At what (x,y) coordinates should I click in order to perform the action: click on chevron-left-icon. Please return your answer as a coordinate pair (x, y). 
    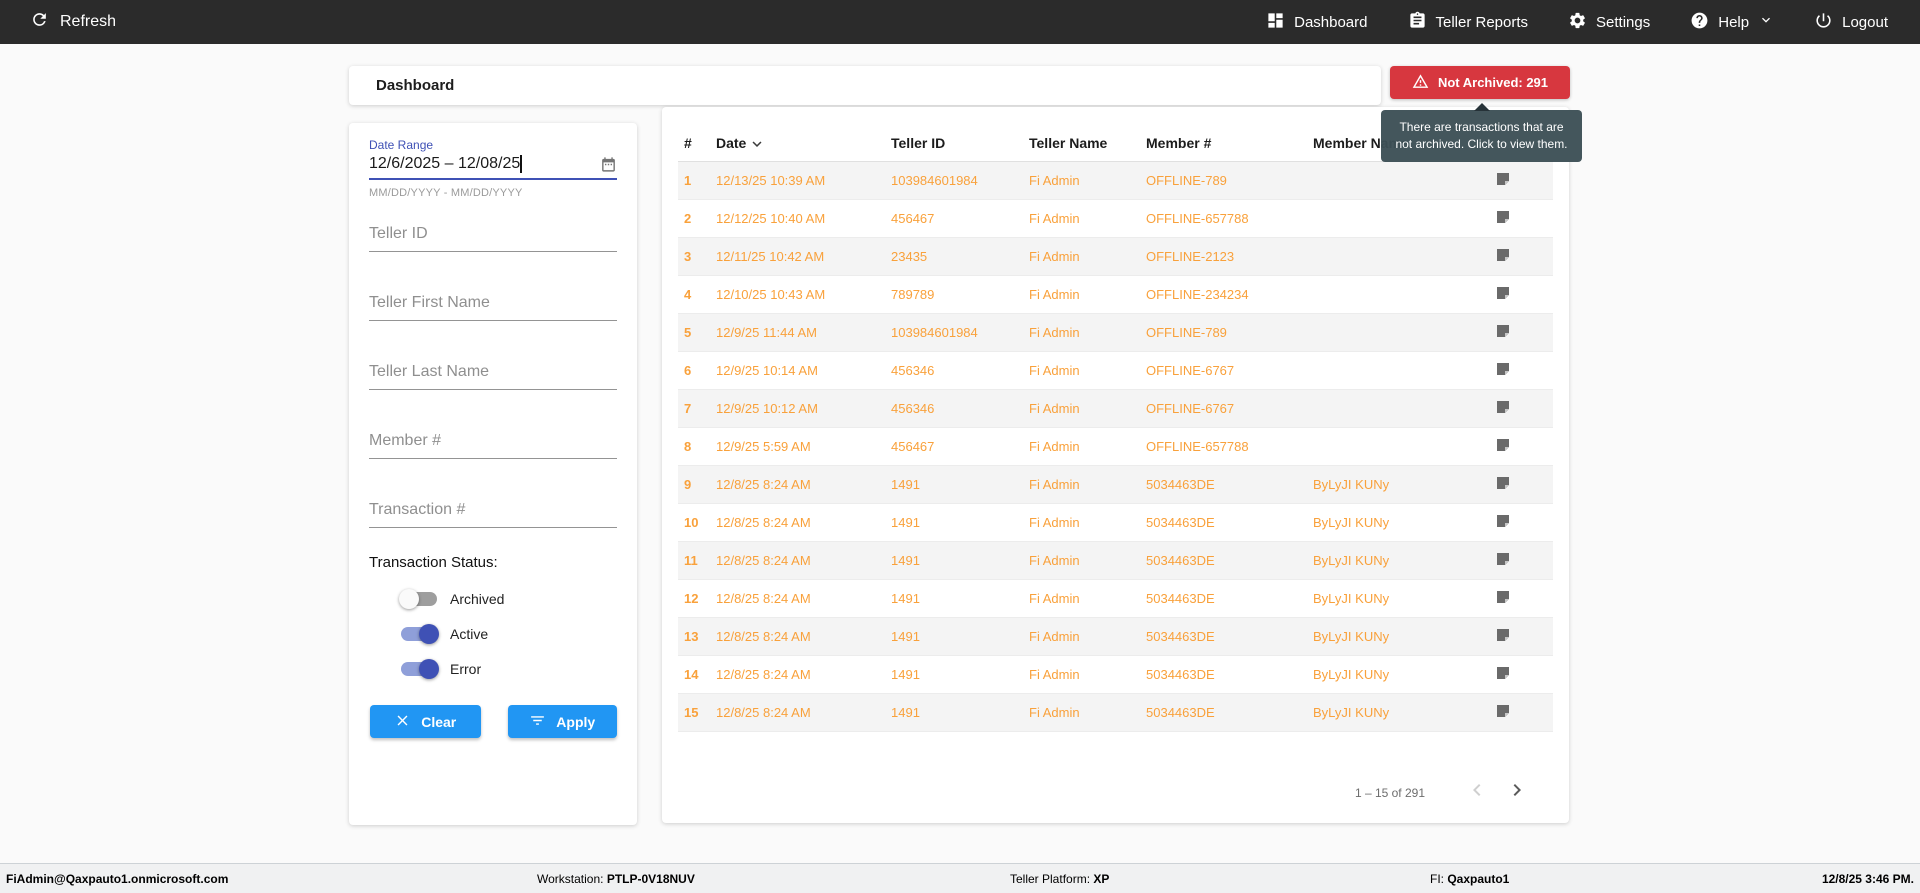
    Looking at the image, I should click on (1477, 792).